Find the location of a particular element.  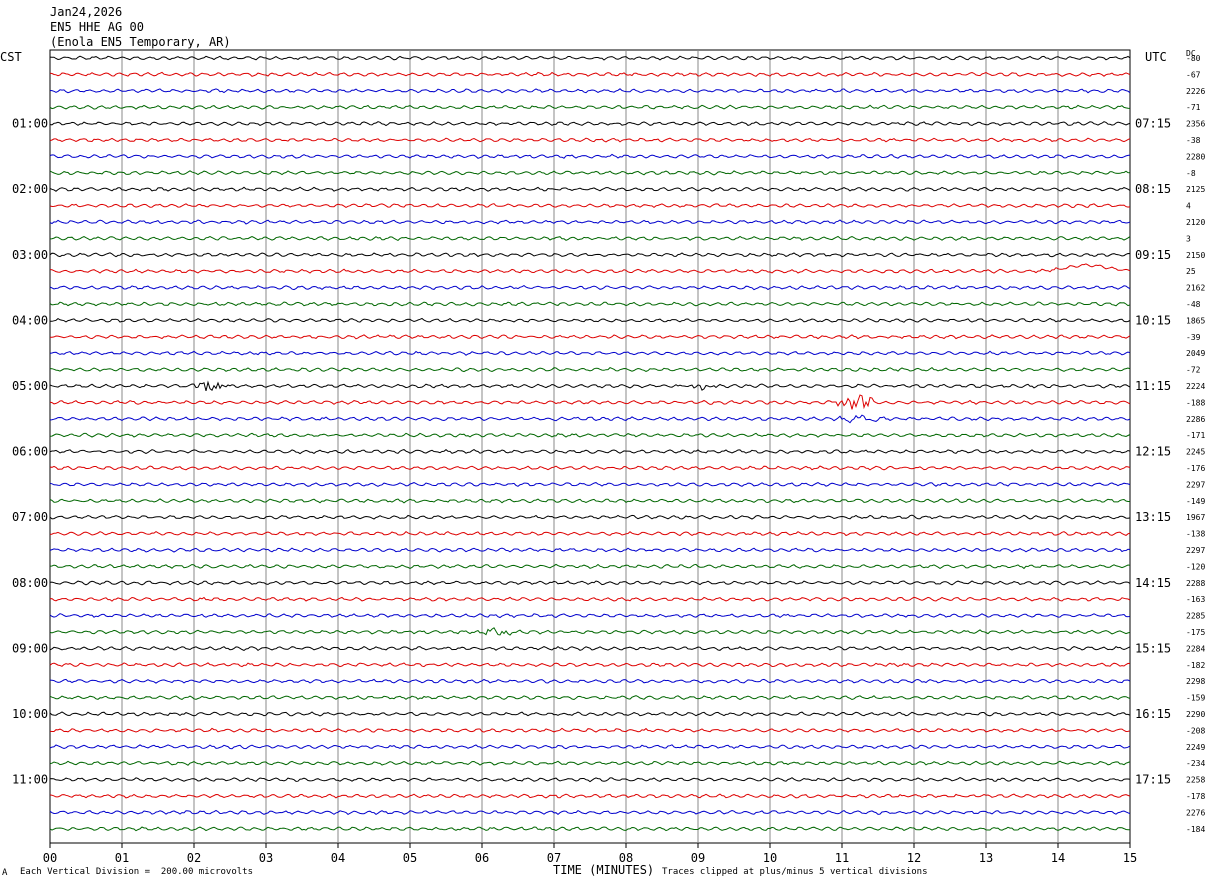

dc-offset-label: 2245 is located at coordinates (1195, 452).